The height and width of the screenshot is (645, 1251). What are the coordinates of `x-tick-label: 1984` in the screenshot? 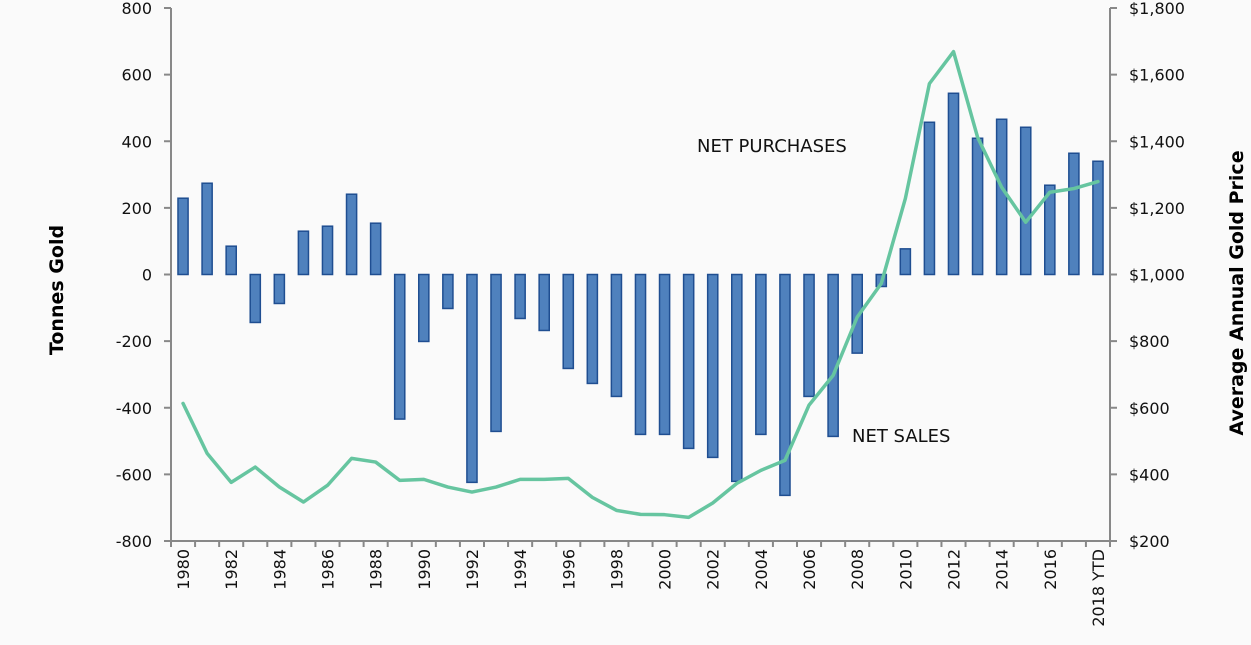 It's located at (279, 569).